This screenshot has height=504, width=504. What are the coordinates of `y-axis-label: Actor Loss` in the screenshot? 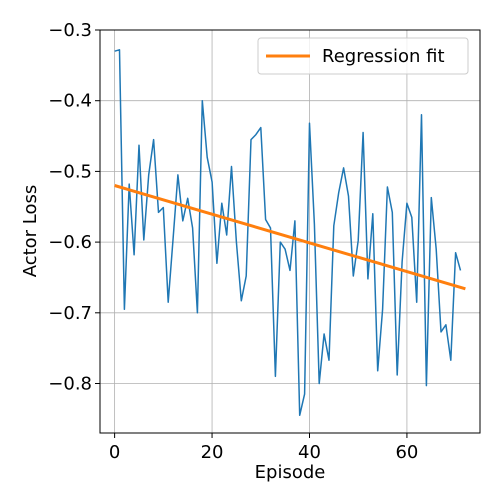 It's located at (30, 231).